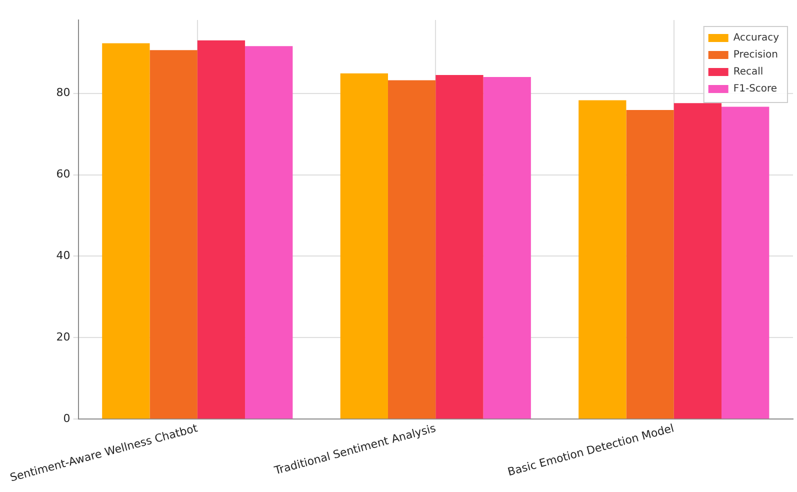 The width and height of the screenshot is (797, 492). Describe the element at coordinates (63, 174) in the screenshot. I see `y-tick-label: 60` at that location.